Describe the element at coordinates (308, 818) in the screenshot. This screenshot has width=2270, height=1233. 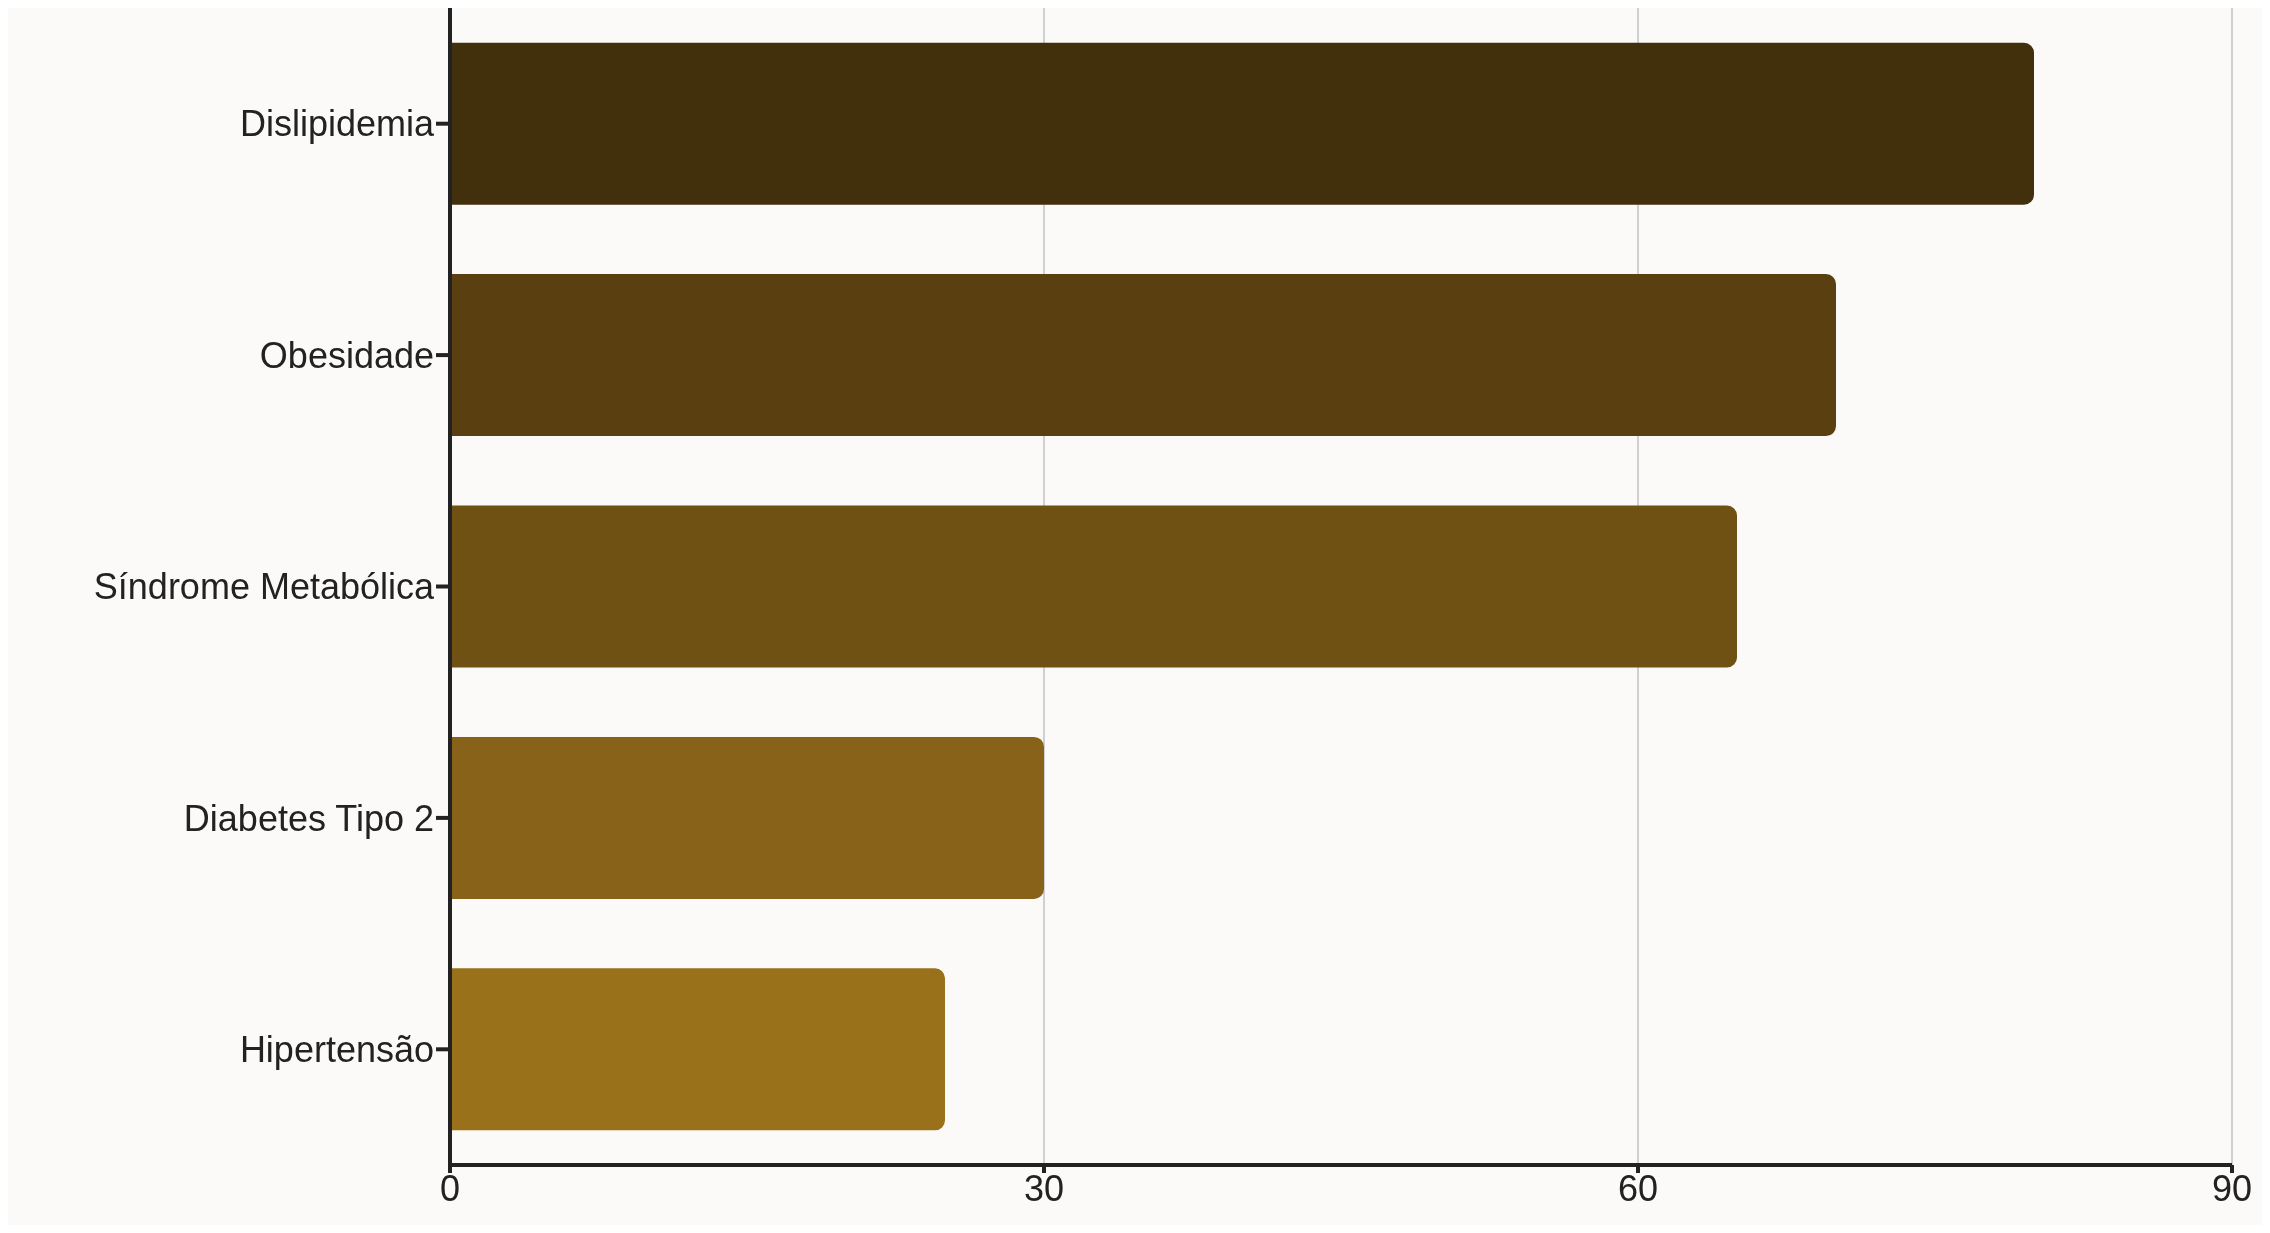
I see `y-tick-label: Diabetes Tipo 2` at that location.